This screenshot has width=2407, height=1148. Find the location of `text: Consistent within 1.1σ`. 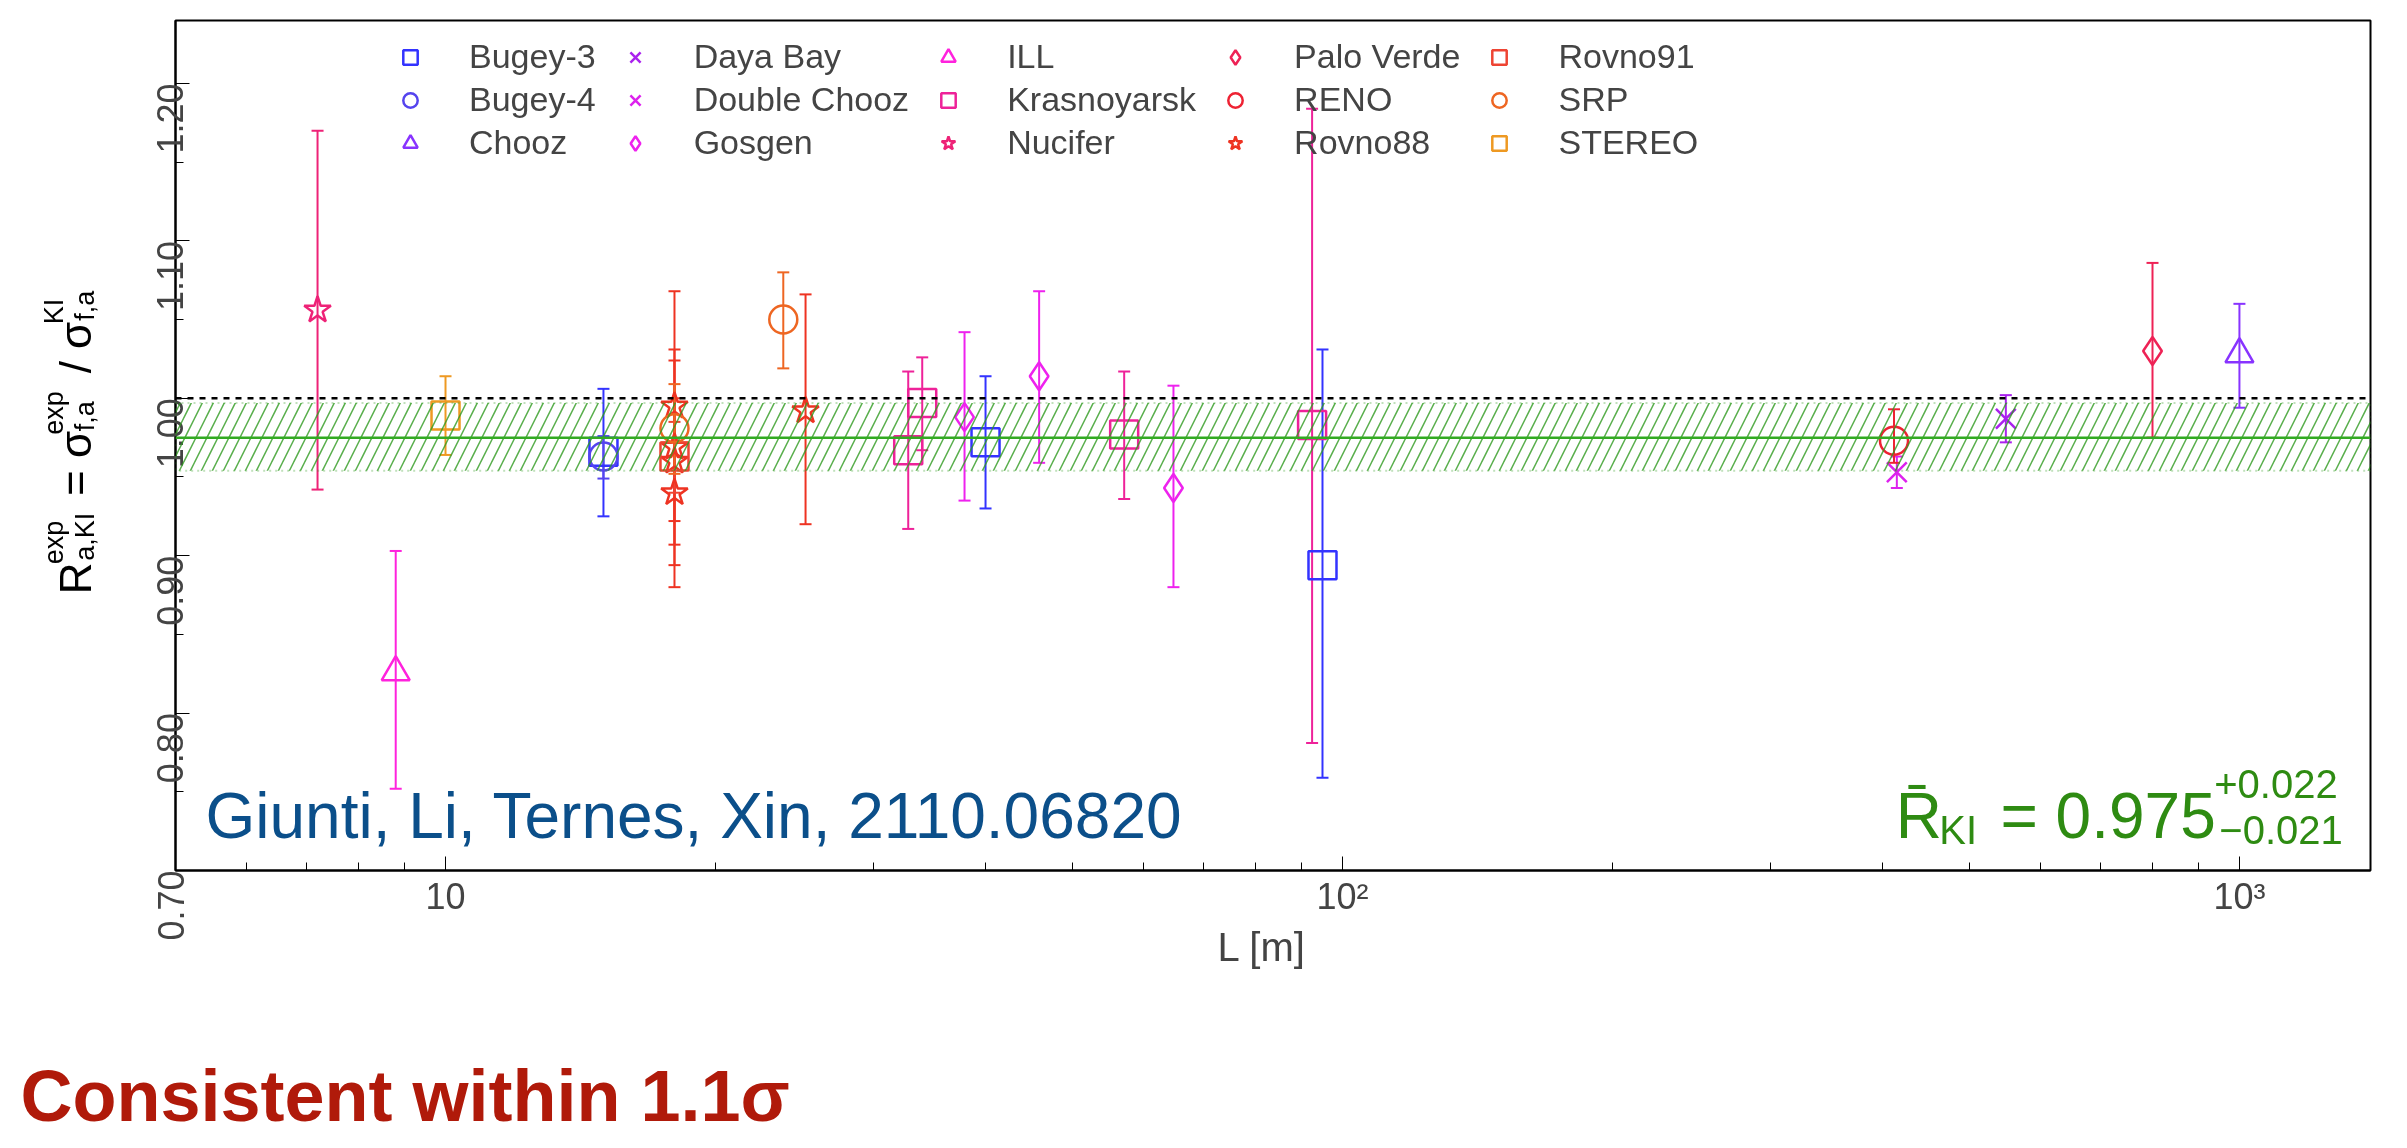

text: Consistent within 1.1σ is located at coordinates (405, 1095).